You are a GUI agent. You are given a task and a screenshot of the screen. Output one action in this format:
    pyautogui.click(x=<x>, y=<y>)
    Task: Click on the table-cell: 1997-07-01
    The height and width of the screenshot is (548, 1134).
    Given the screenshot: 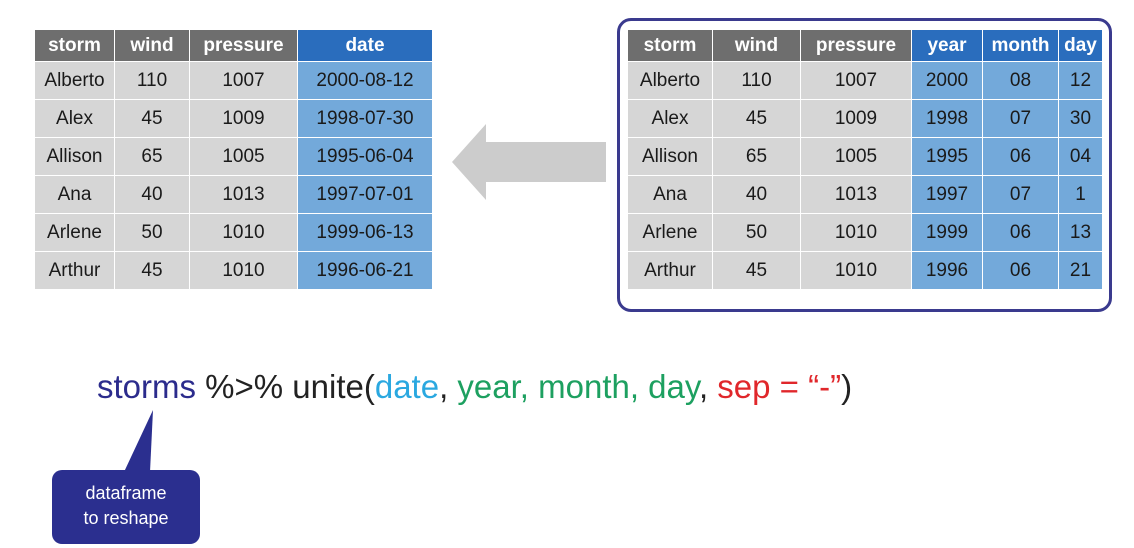 What is the action you would take?
    pyautogui.click(x=365, y=194)
    